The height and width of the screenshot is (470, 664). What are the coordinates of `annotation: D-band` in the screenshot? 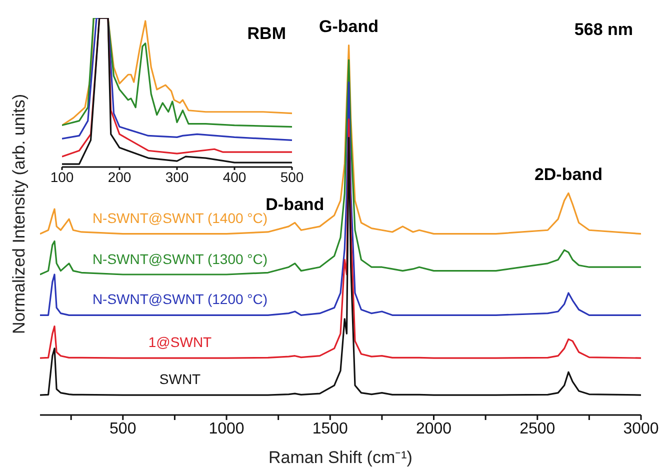 It's located at (296, 204).